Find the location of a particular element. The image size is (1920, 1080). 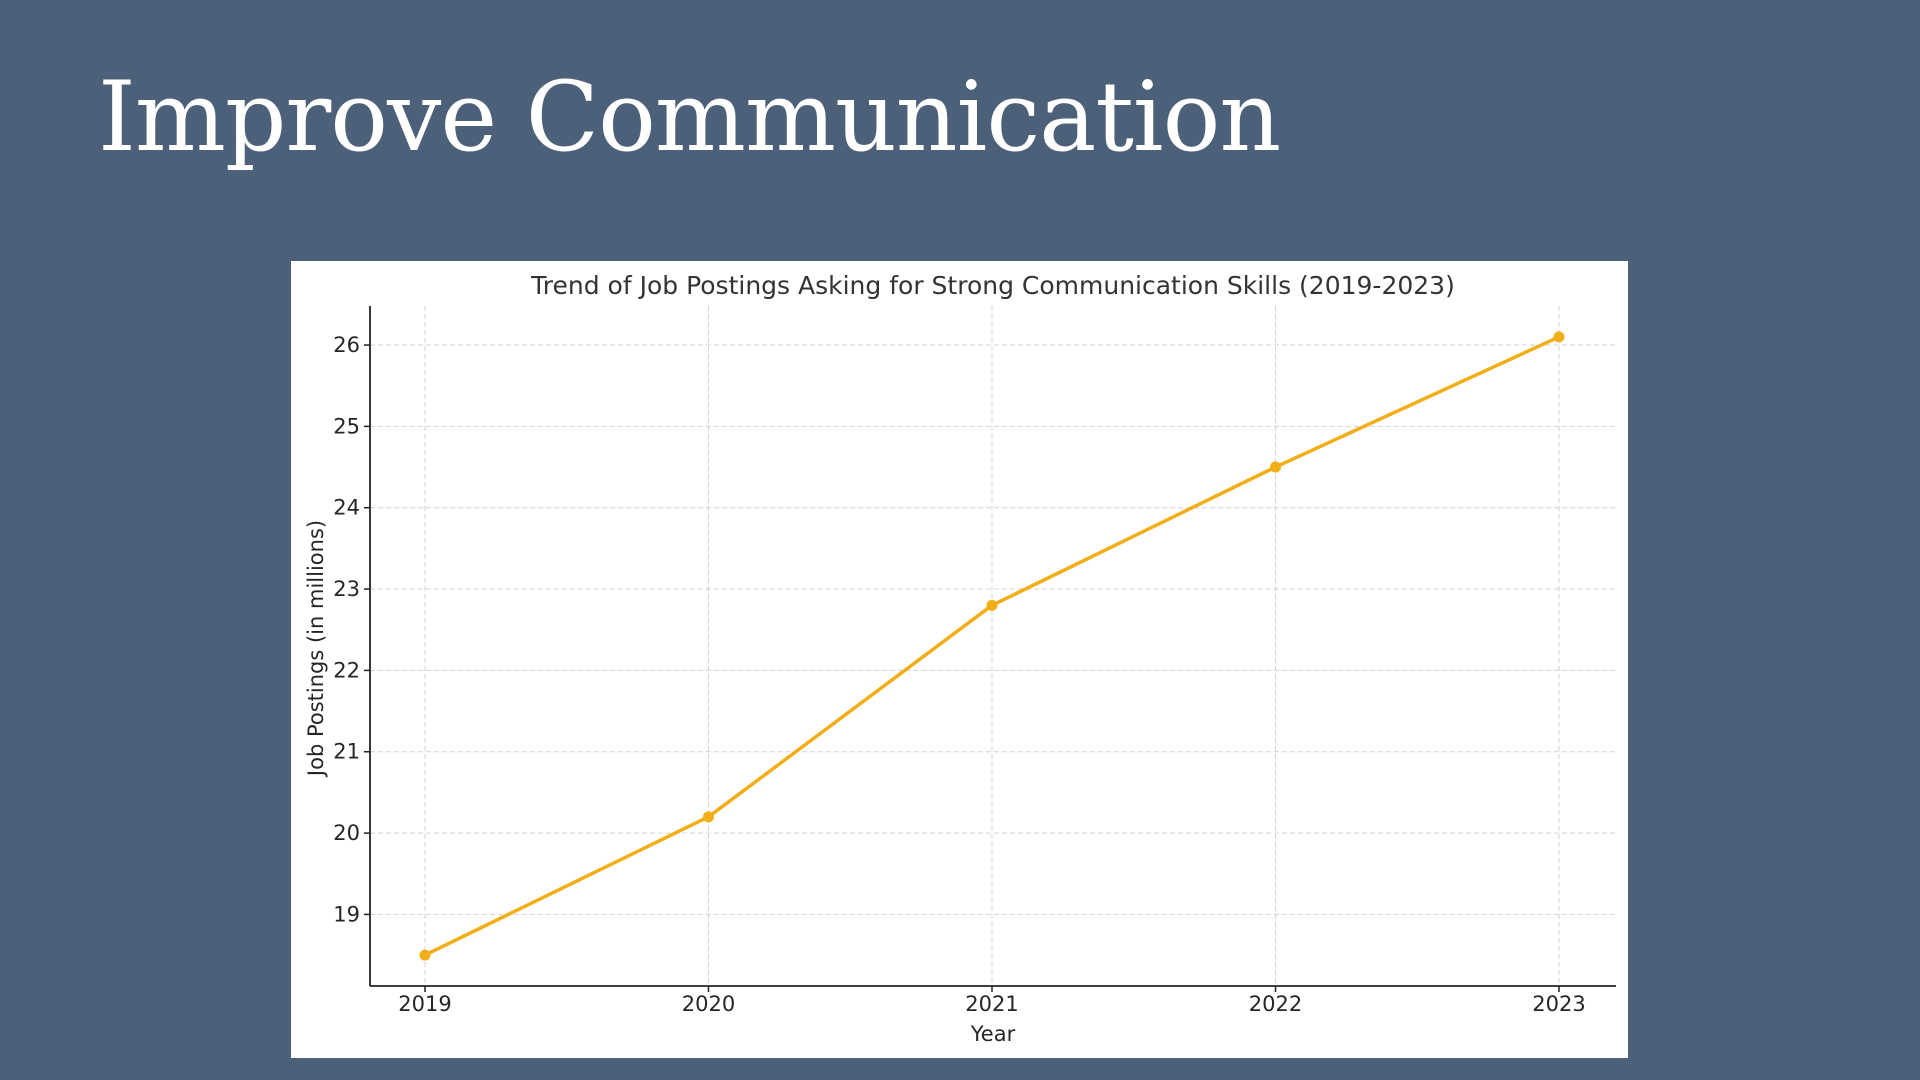

x-tick-label: 2023 is located at coordinates (1558, 1004).